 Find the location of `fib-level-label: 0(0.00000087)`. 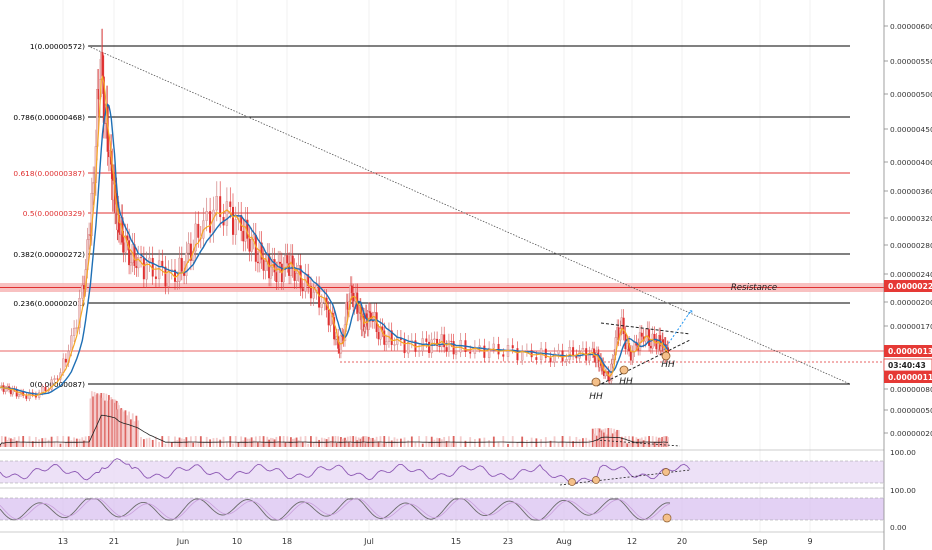

fib-level-label: 0(0.00000087) is located at coordinates (57, 384).